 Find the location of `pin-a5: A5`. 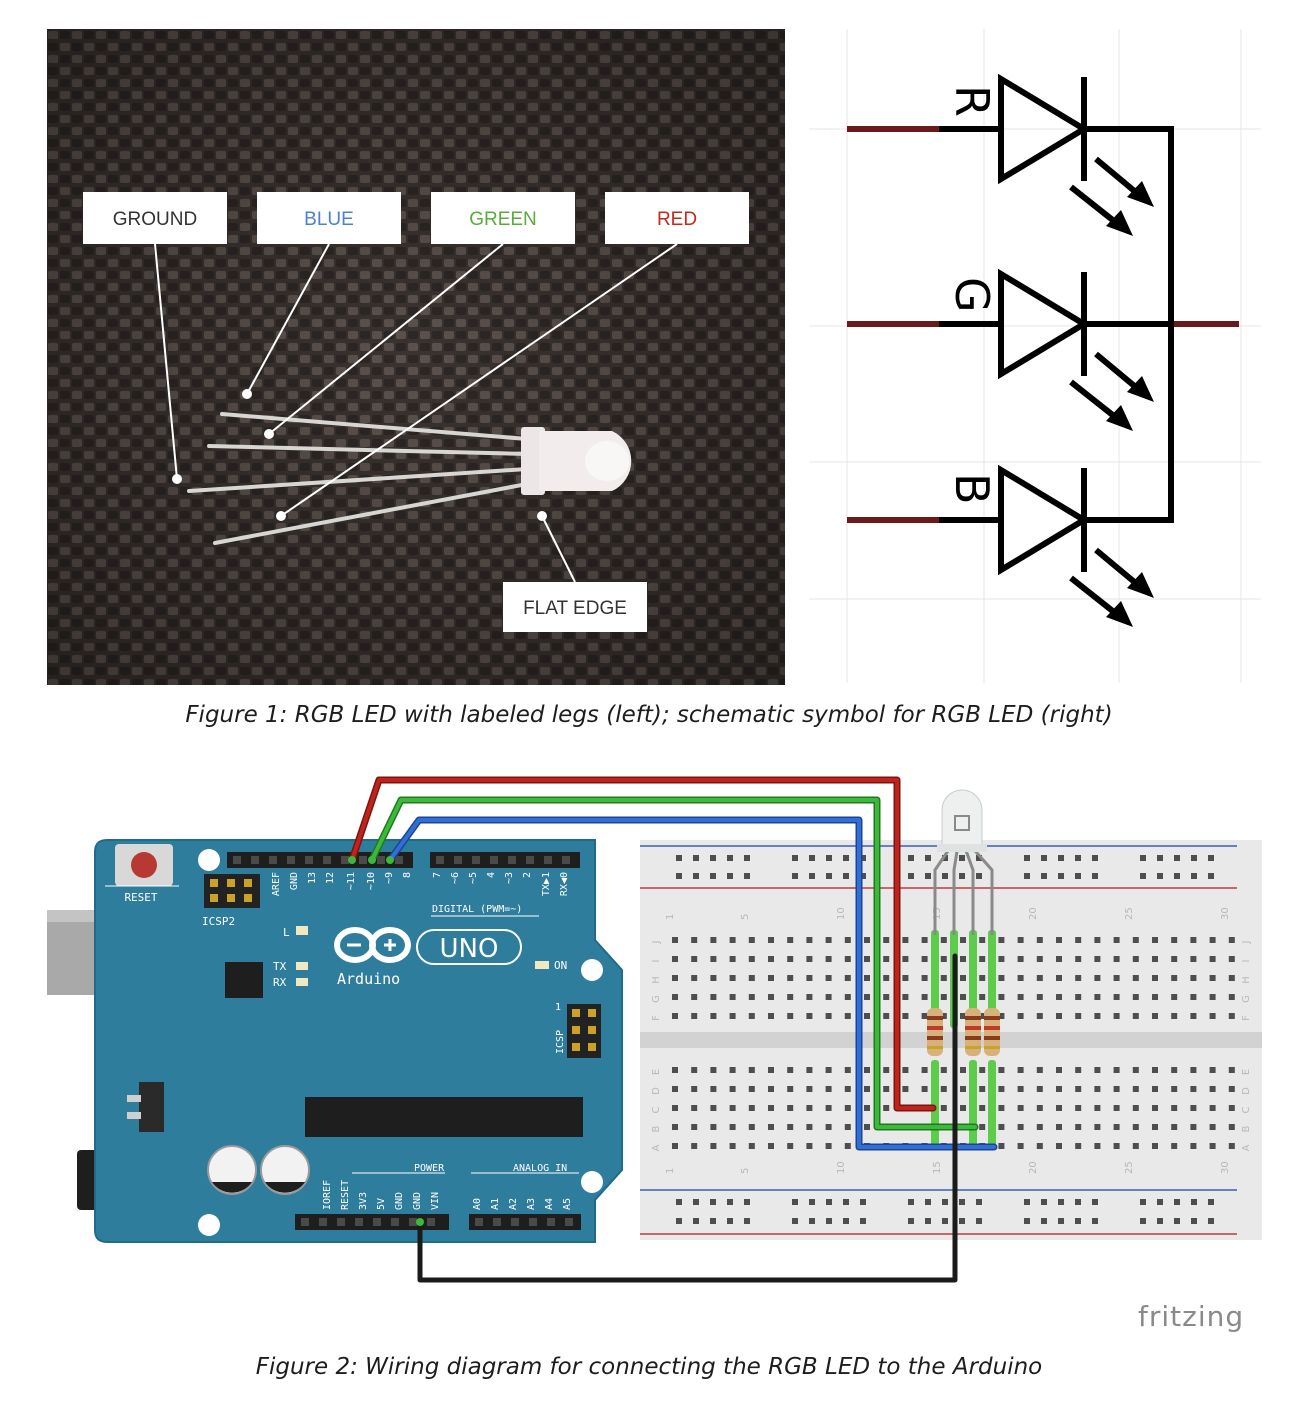

pin-a5: A5 is located at coordinates (567, 1204).